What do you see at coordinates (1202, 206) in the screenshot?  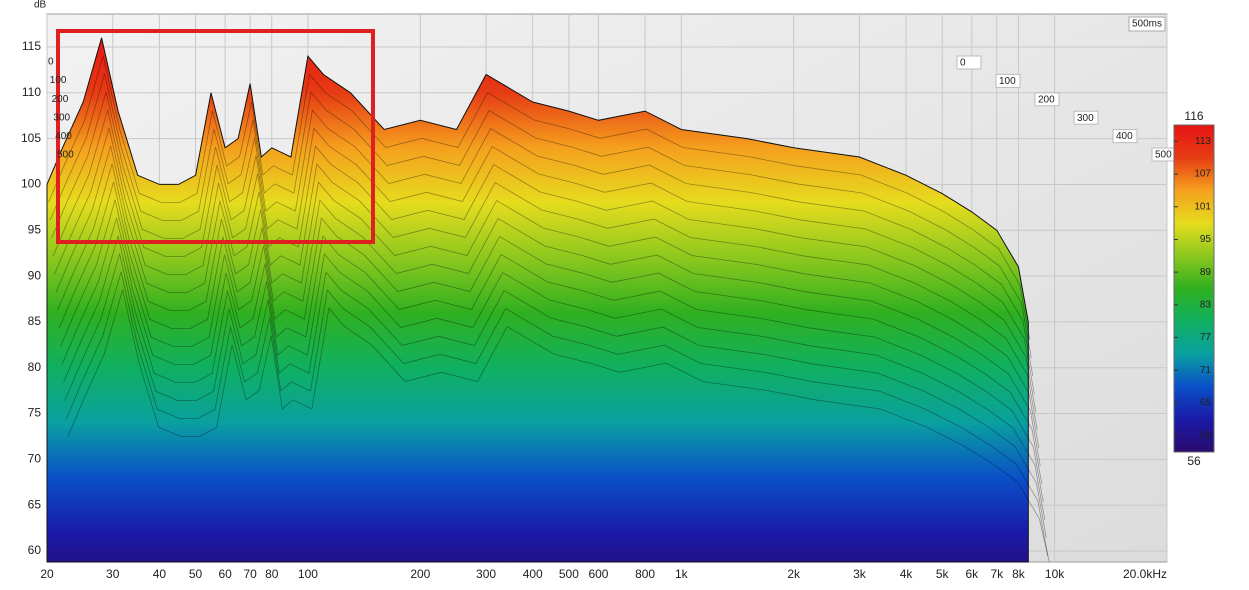 I see `colorbar-tick-label: 101` at bounding box center [1202, 206].